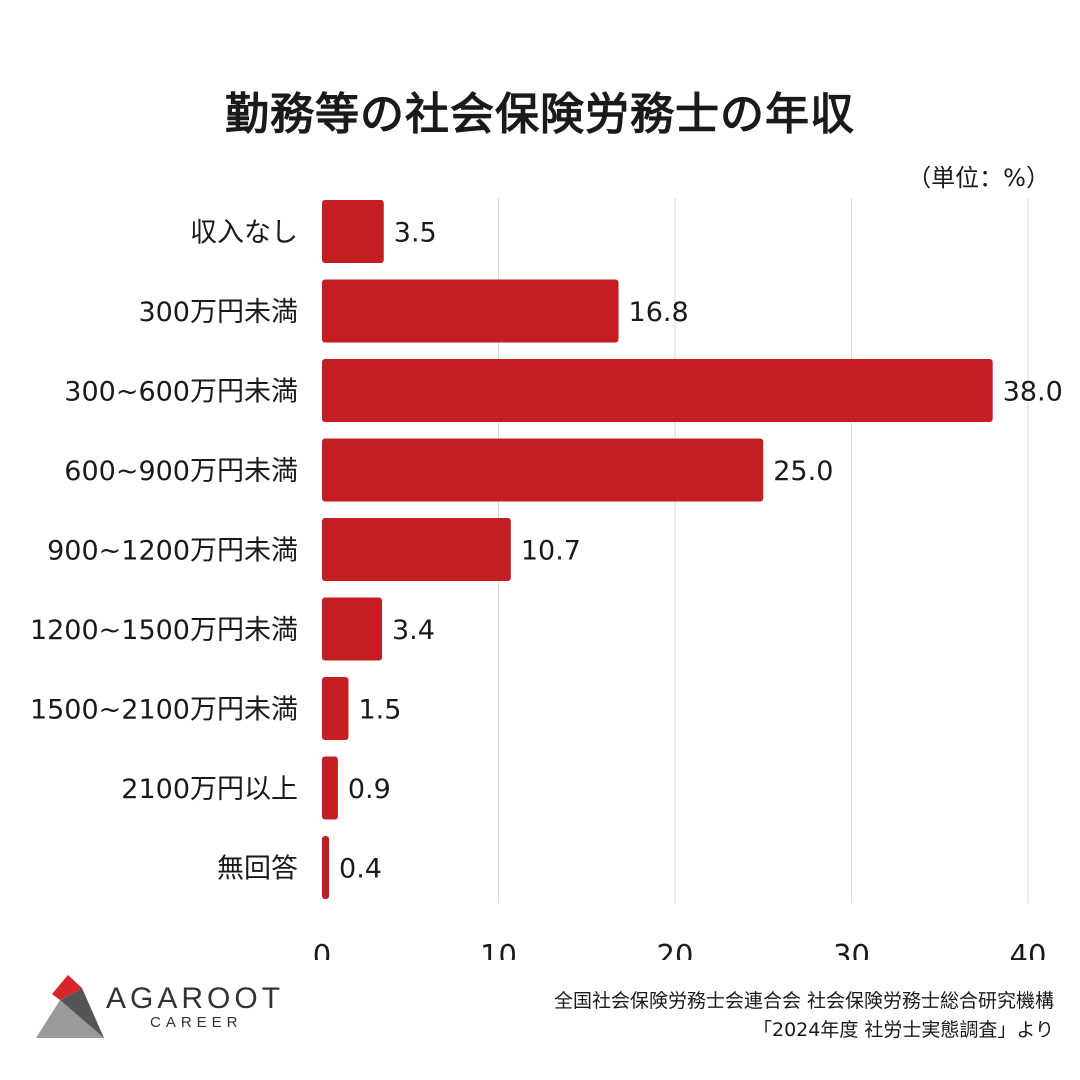 The width and height of the screenshot is (1080, 1080). What do you see at coordinates (67, 987) in the screenshot?
I see `logo-red-triangle` at bounding box center [67, 987].